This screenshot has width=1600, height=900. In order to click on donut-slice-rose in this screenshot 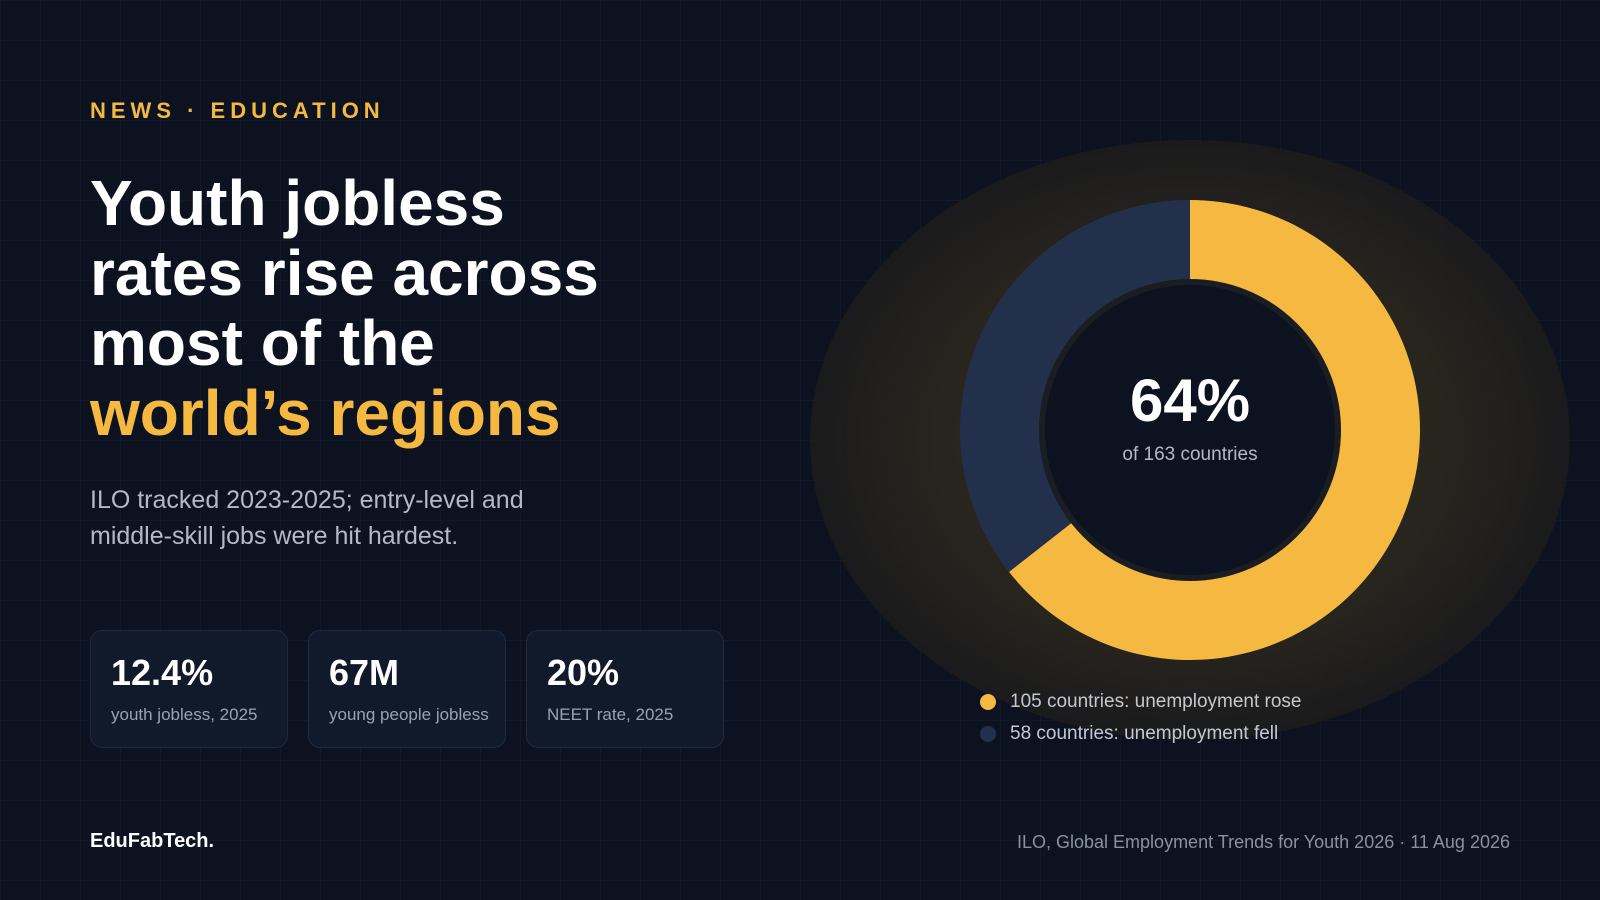, I will do `click(1214, 430)`.